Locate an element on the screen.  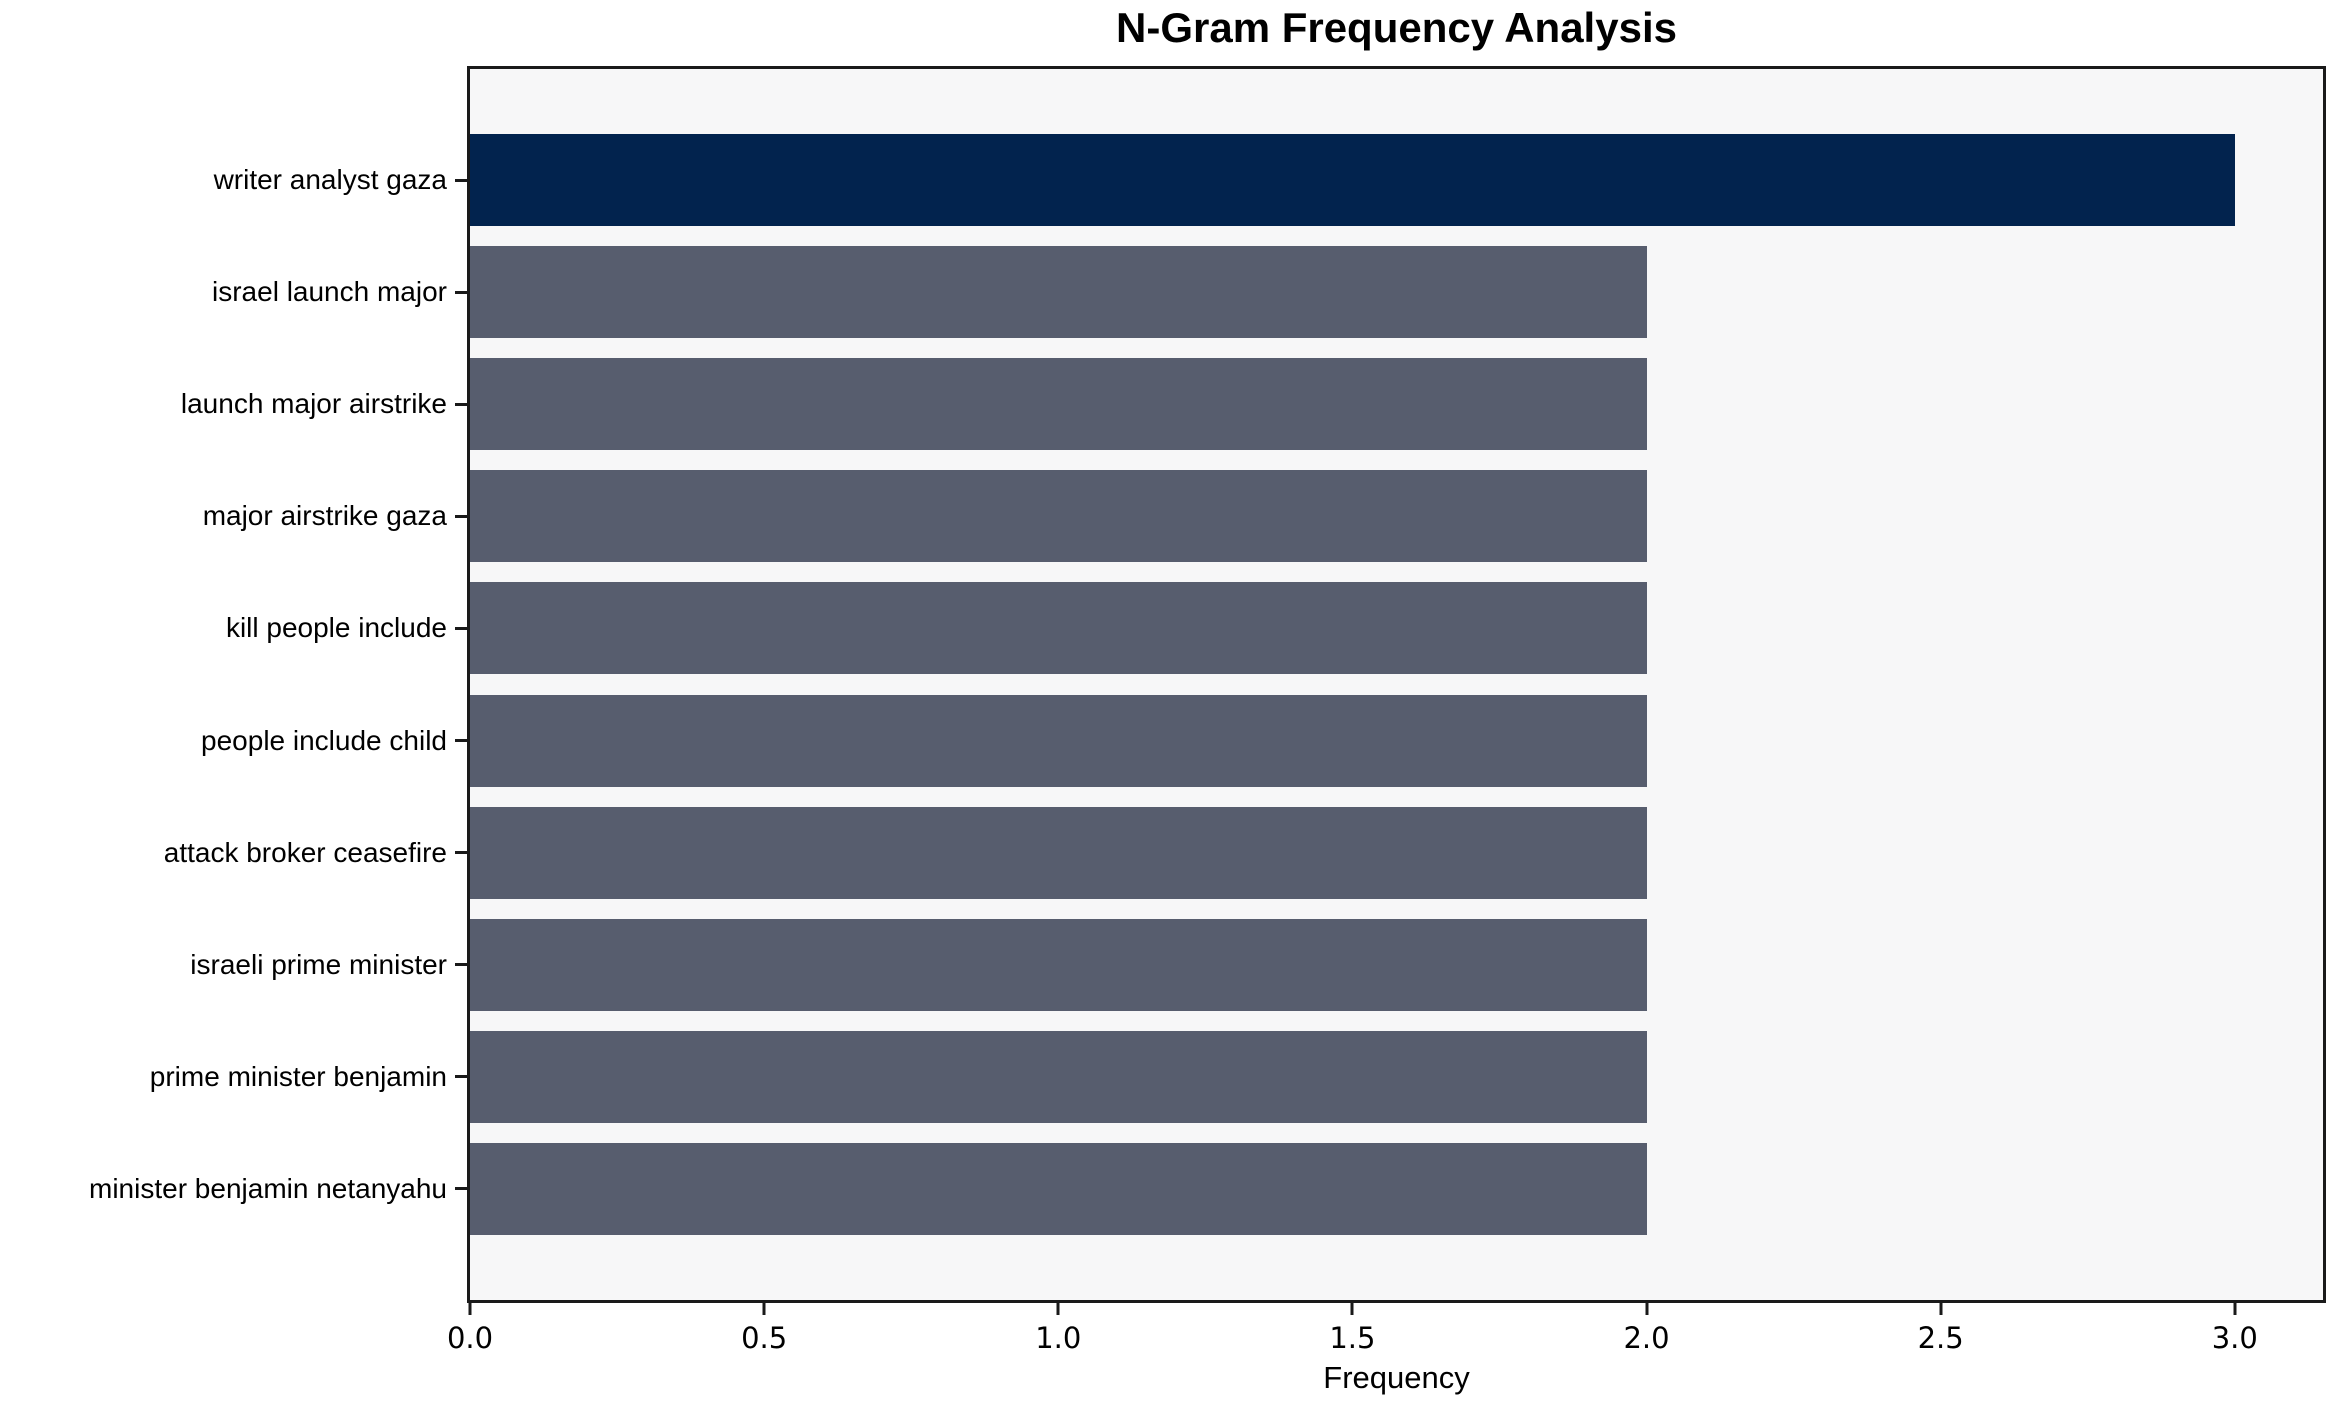
y-tick-label: prime minister benjamin is located at coordinates (298, 1076).